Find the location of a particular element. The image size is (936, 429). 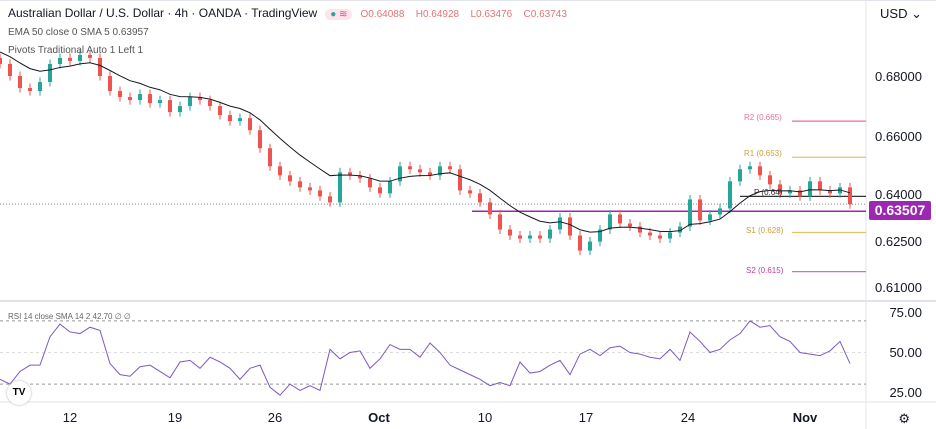

tradingview-logo-icon: TV is located at coordinates (19, 393).